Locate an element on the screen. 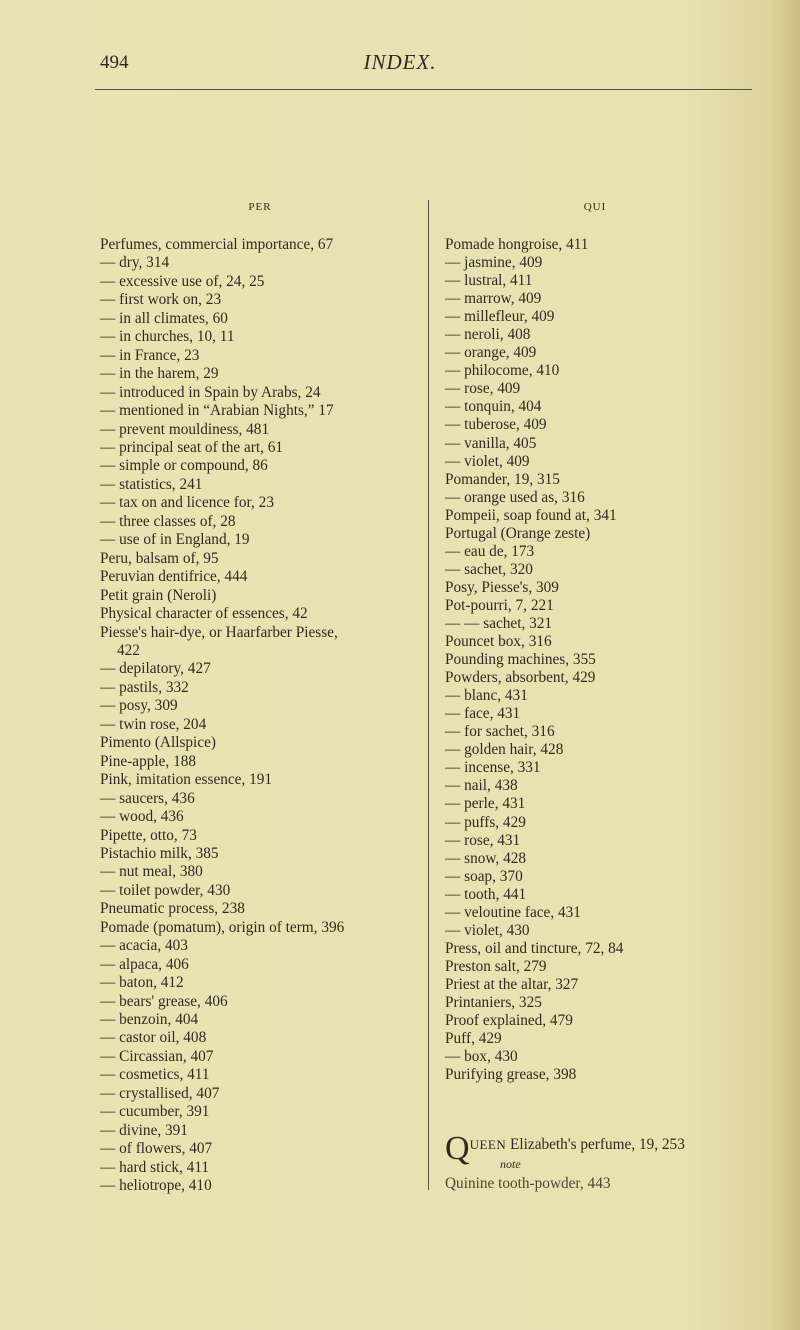 The height and width of the screenshot is (1330, 800). index-entry: Peruvian dentifrice, 444 is located at coordinates (174, 577).